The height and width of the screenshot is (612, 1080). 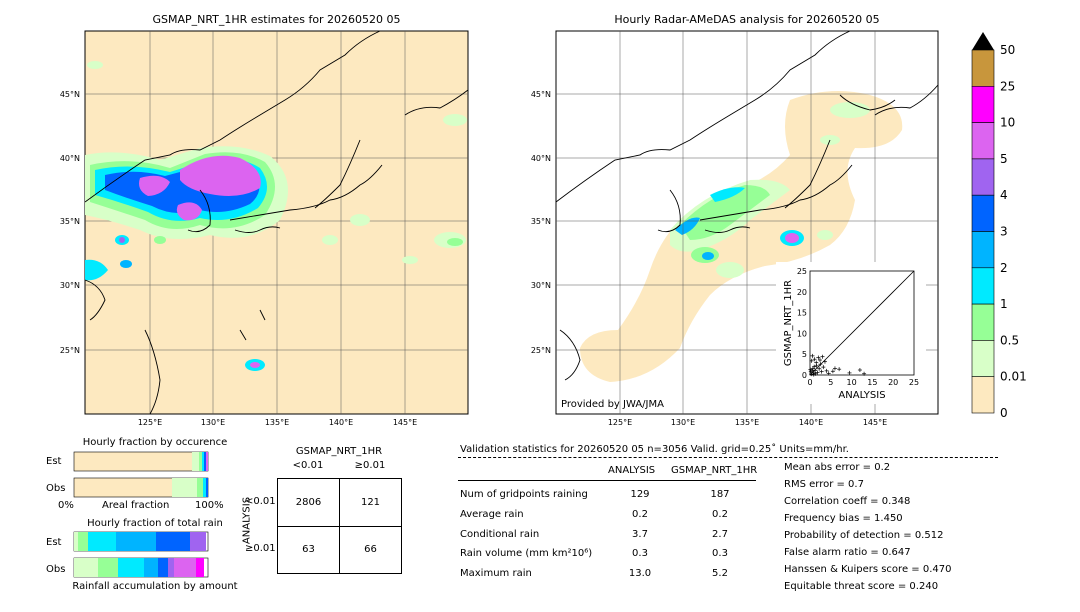 What do you see at coordinates (54, 542) in the screenshot?
I see `rain-row-est: Est` at bounding box center [54, 542].